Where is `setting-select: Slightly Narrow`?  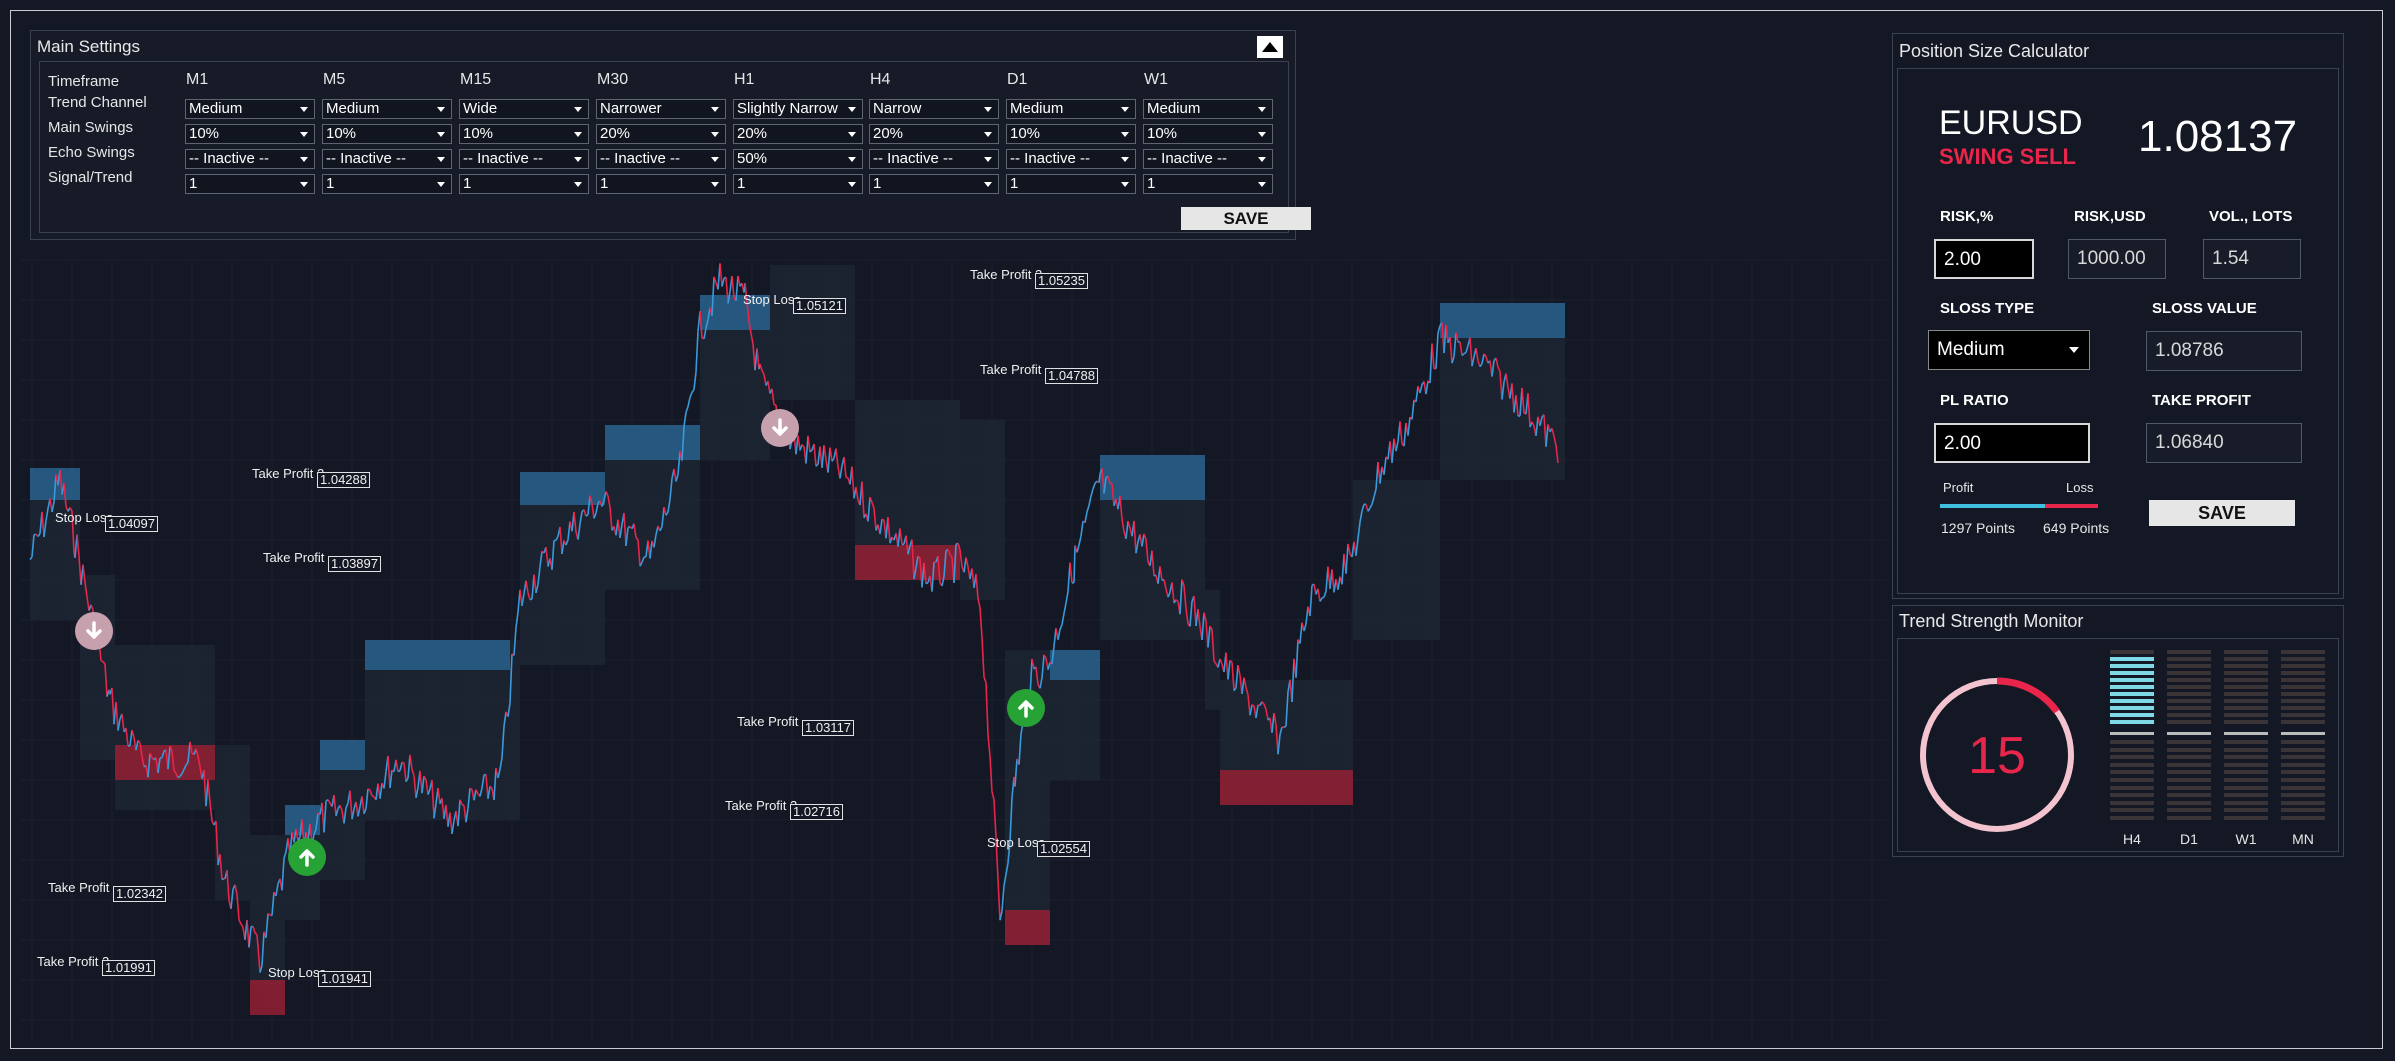
setting-select: Slightly Narrow is located at coordinates (798, 109).